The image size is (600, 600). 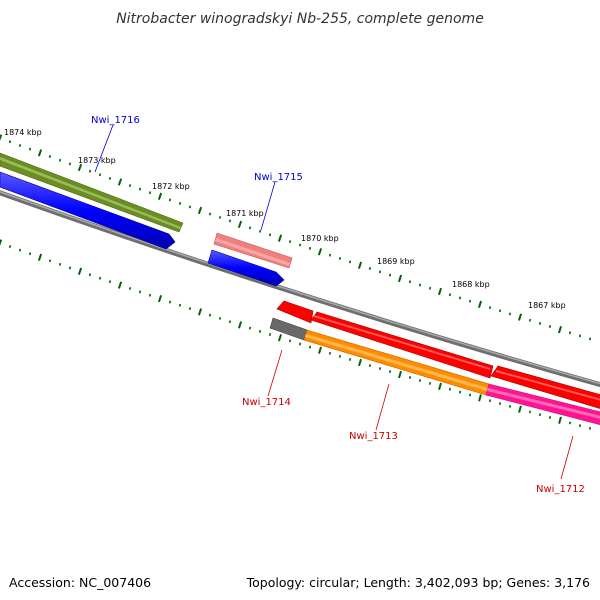 I want to click on gene-nwi-1714-arrow, so click(x=295, y=312).